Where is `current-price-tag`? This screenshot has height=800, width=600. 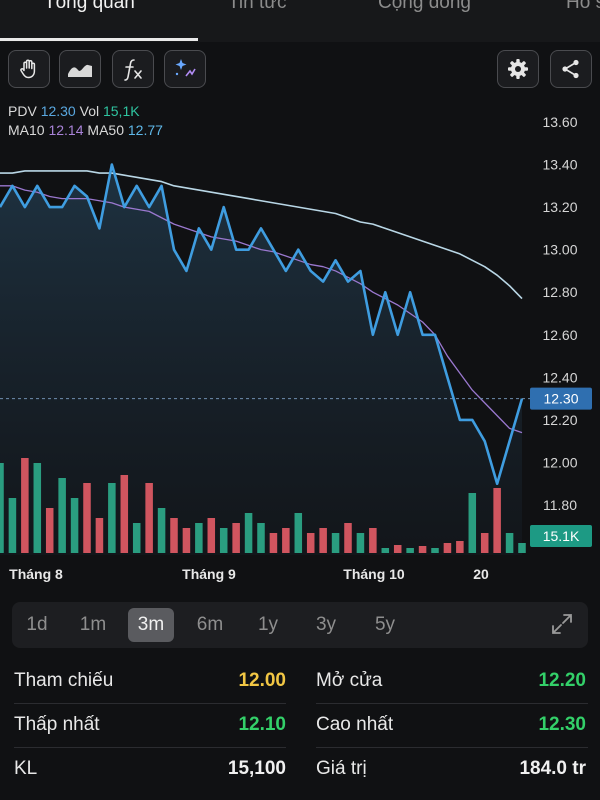 current-price-tag is located at coordinates (561, 398).